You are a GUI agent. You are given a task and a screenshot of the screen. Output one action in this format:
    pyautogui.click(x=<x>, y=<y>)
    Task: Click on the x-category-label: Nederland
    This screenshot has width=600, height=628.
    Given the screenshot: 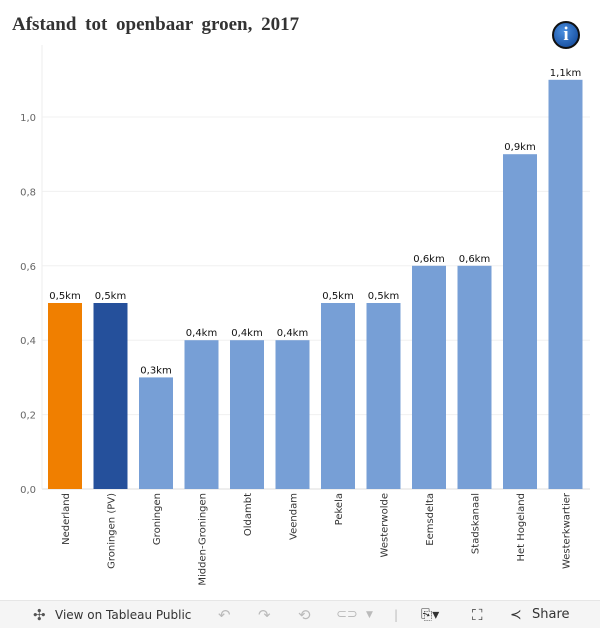 What is the action you would take?
    pyautogui.click(x=66, y=519)
    